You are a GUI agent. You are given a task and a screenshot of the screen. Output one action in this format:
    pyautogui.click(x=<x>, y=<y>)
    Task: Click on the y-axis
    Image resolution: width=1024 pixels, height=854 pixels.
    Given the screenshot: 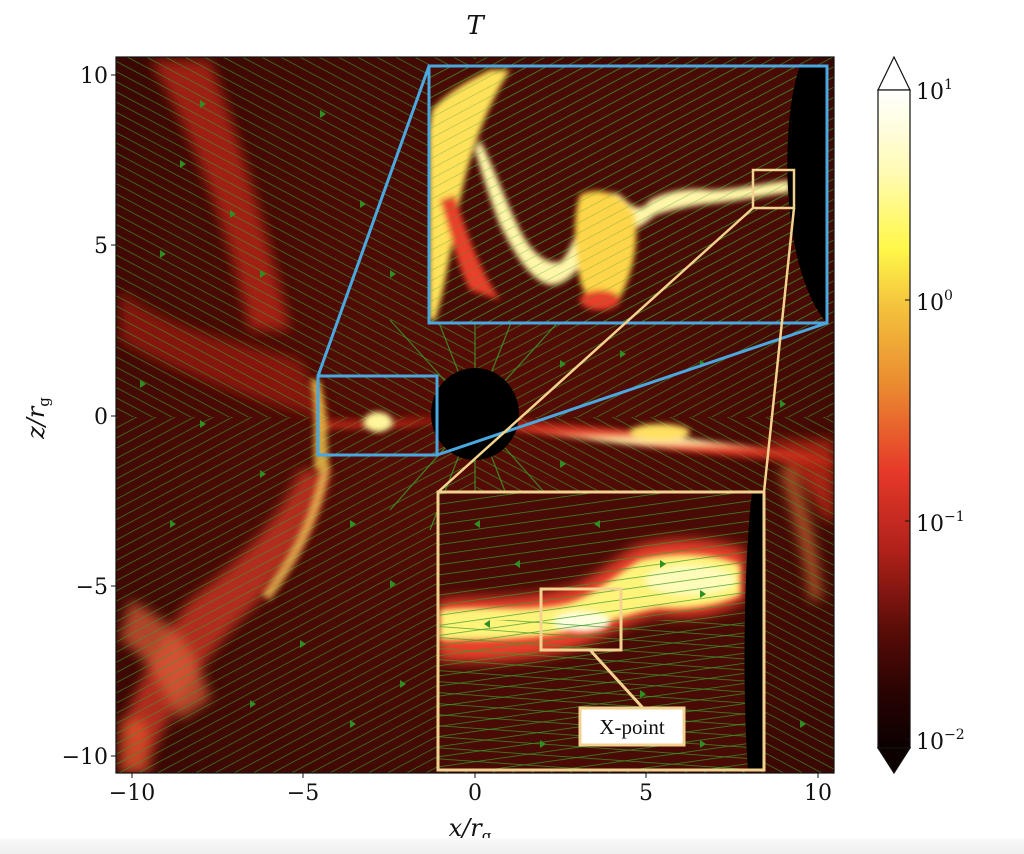 What is the action you would take?
    pyautogui.click(x=113, y=415)
    